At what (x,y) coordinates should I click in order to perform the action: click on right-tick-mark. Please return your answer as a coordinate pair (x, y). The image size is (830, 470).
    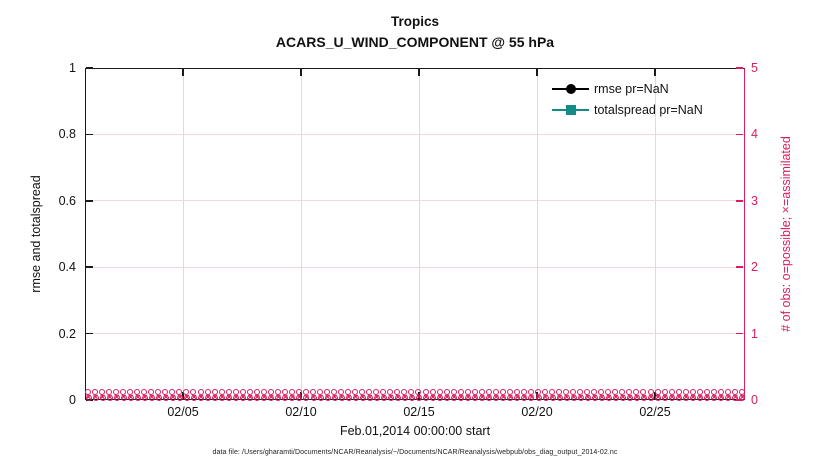
    Looking at the image, I should click on (739, 267).